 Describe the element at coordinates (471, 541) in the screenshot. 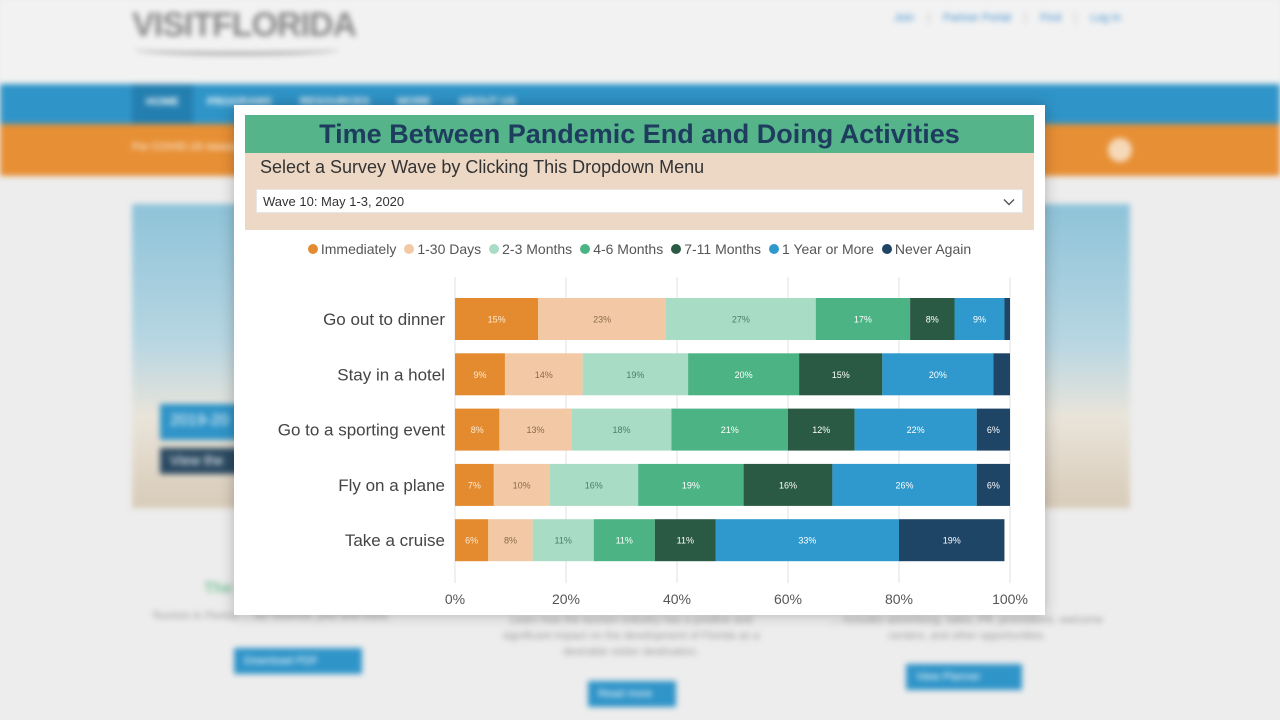

I see `data-label: 6%` at that location.